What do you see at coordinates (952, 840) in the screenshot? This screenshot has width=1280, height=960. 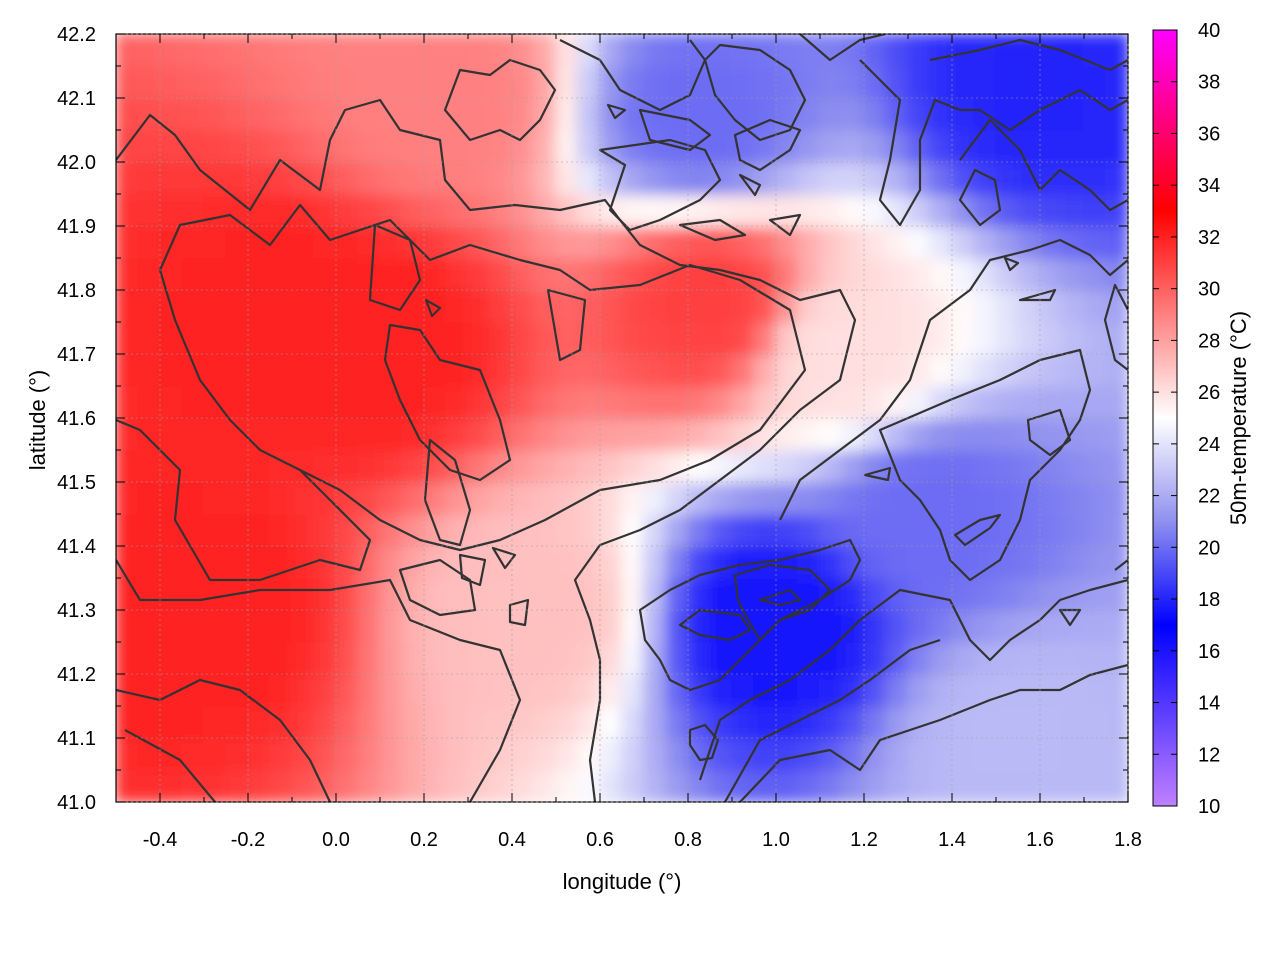 I see `x-tick-label: 1.4` at bounding box center [952, 840].